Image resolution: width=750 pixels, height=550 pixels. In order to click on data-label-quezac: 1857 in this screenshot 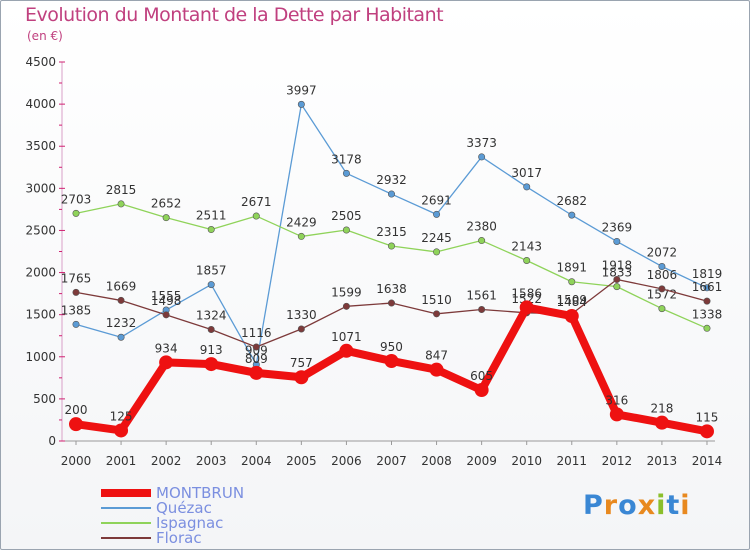, I will do `click(211, 271)`.